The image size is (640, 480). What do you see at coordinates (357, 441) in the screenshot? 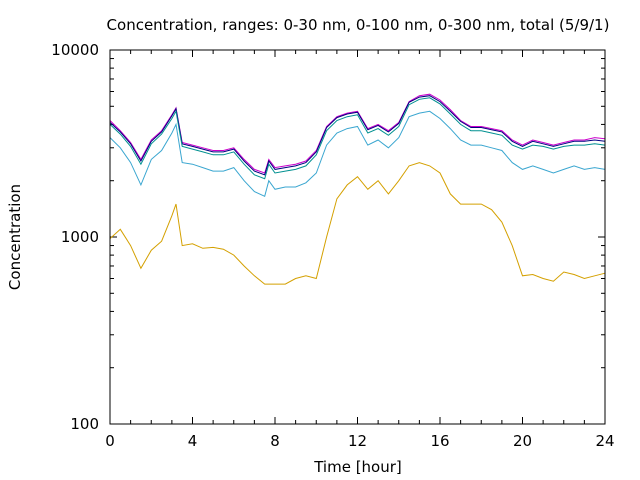
I see `x-tick-label: 12` at bounding box center [357, 441].